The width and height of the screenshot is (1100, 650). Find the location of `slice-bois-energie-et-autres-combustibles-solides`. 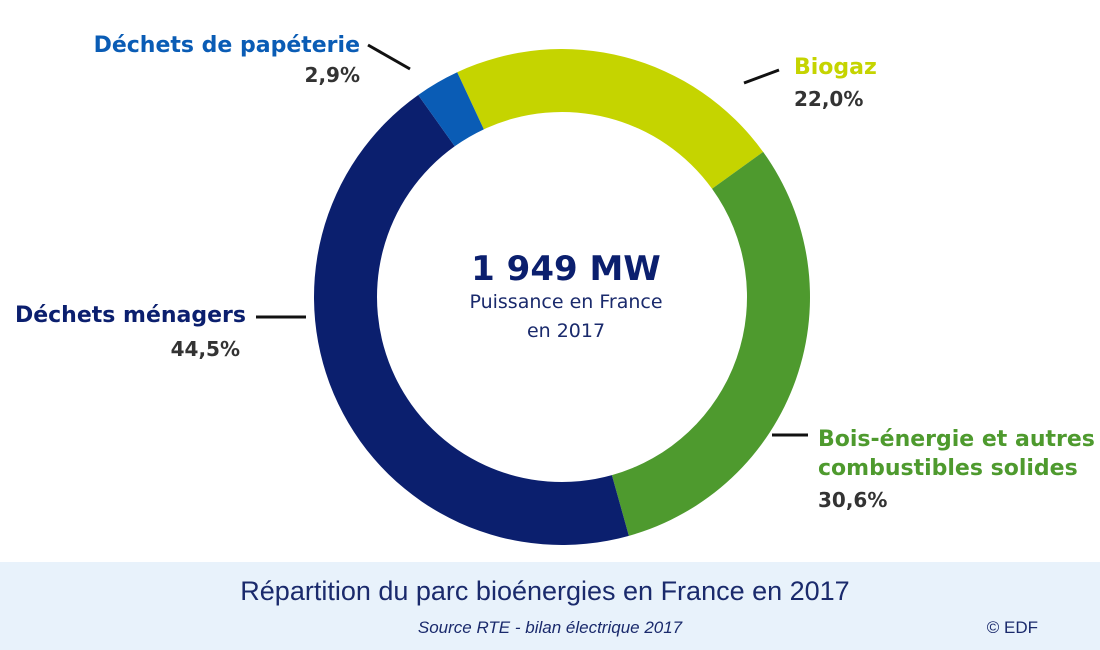

slice-bois-energie-et-autres-combustibles-solides is located at coordinates (710, 343).